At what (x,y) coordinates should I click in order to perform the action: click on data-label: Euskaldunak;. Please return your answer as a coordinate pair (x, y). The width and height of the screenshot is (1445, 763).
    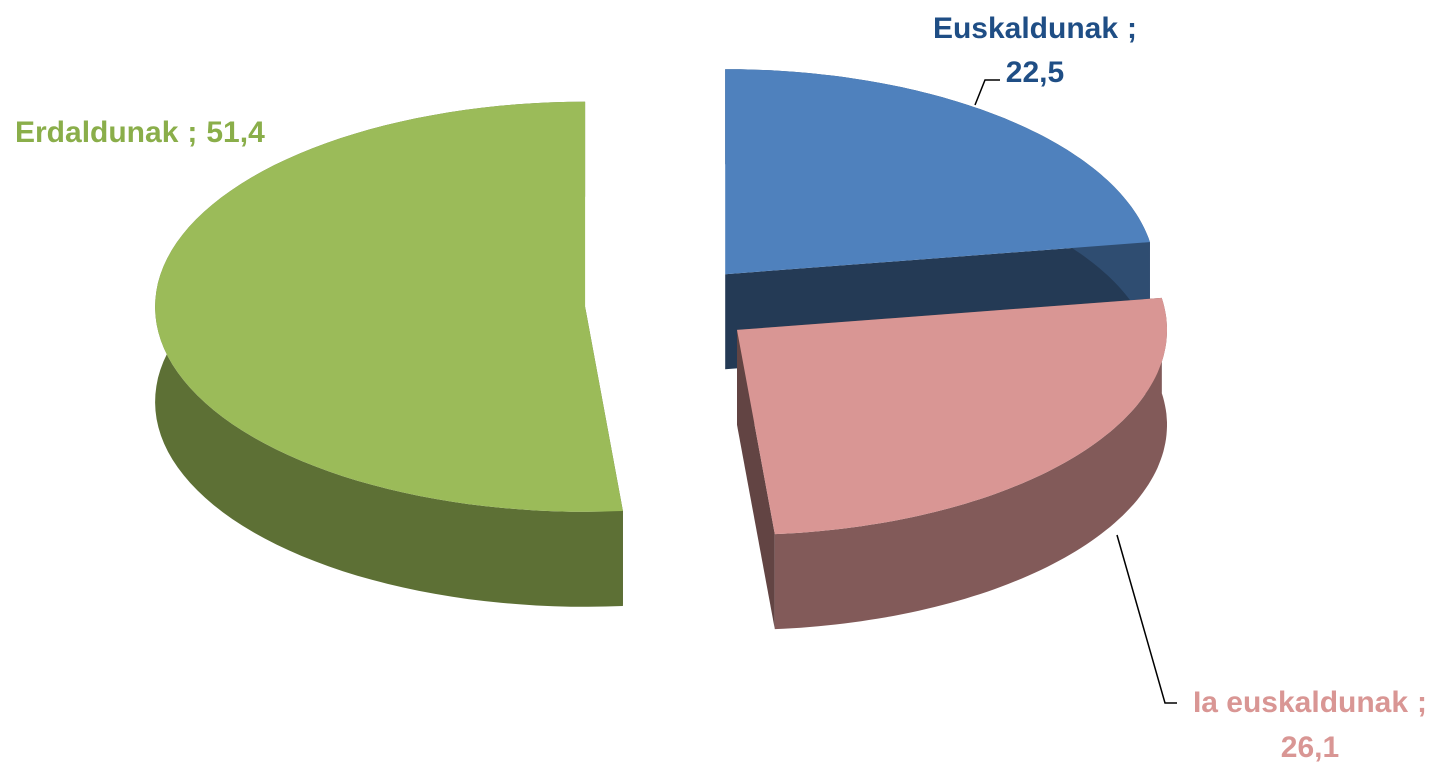
    Looking at the image, I should click on (1035, 28).